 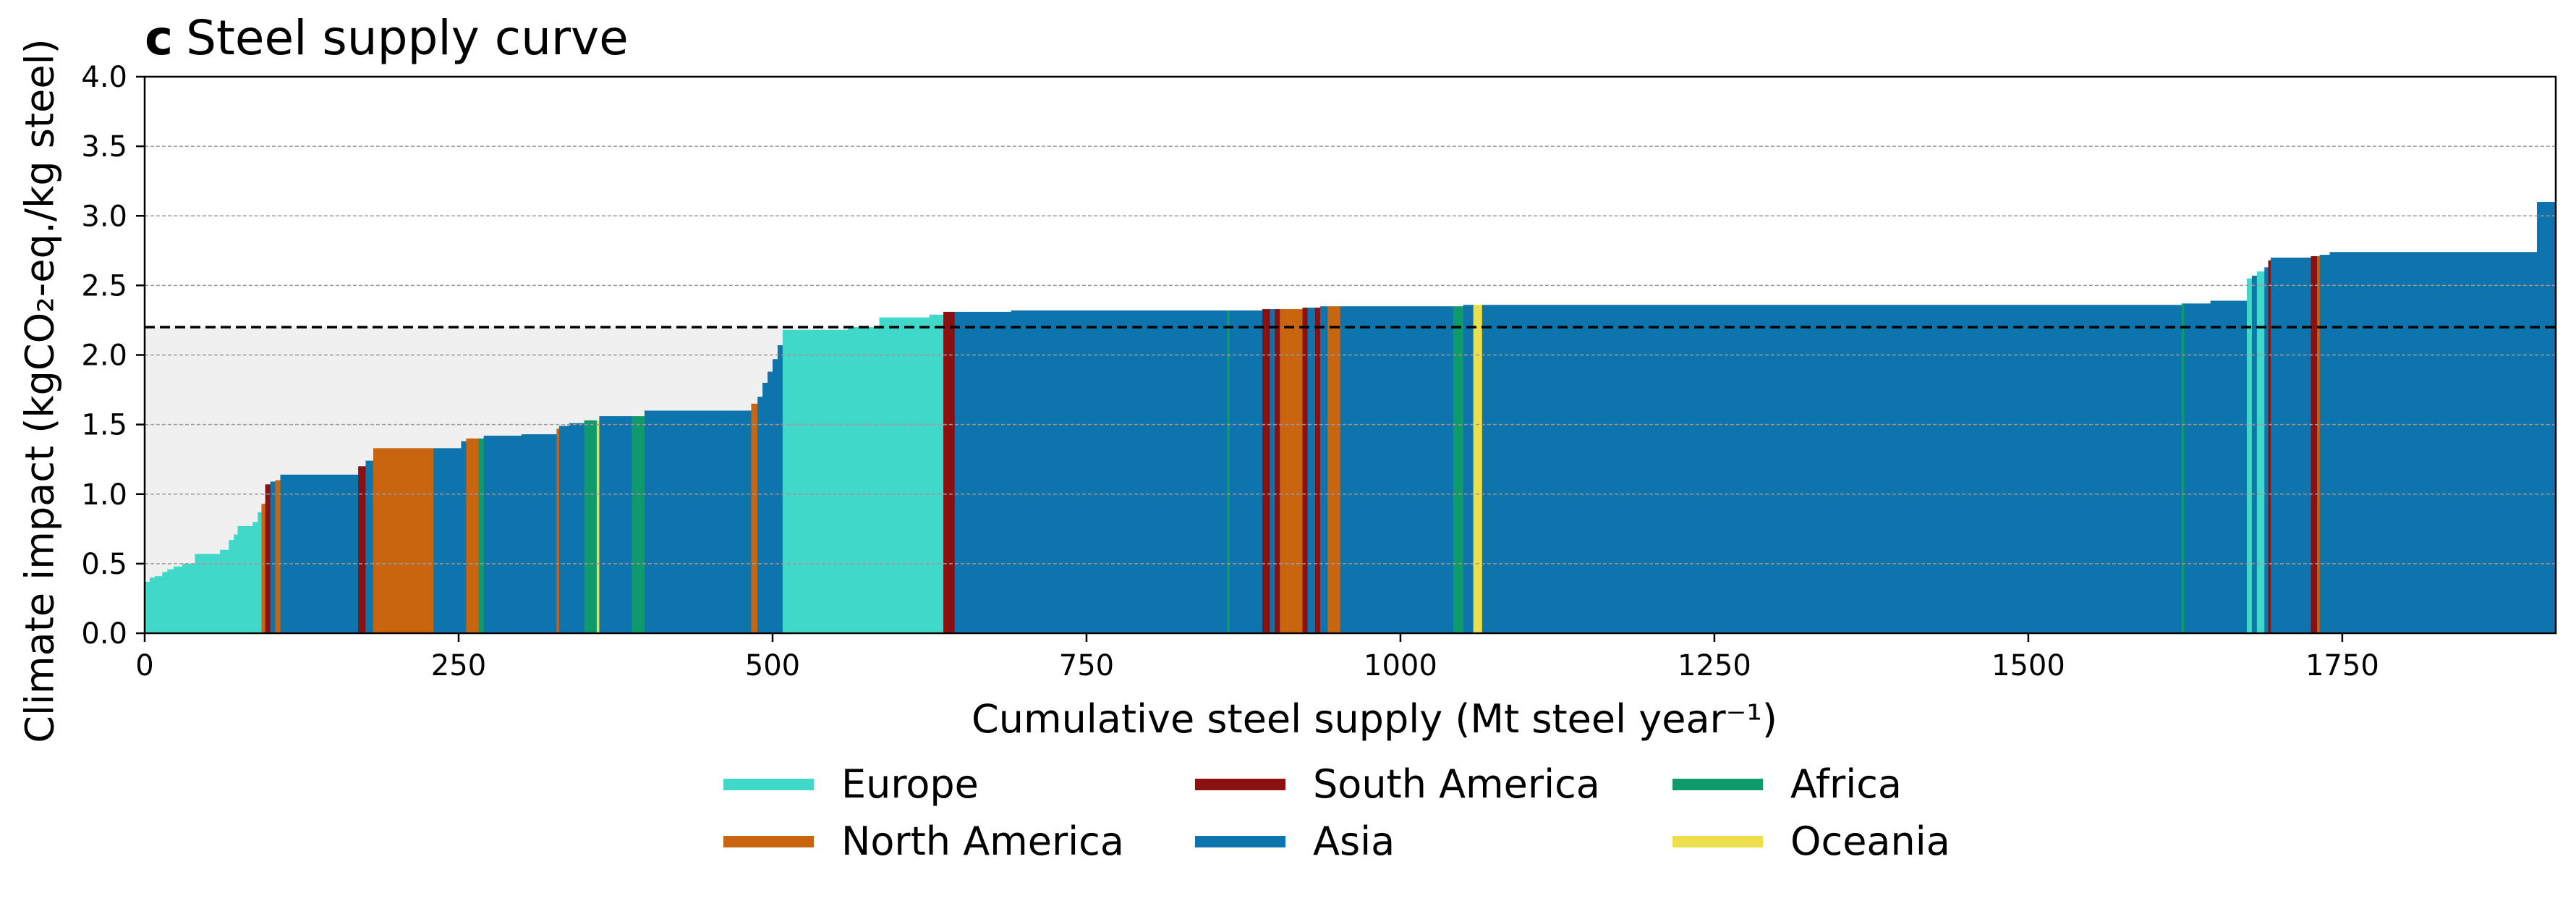 What do you see at coordinates (1787, 784) in the screenshot?
I see `legend-item: Africa` at bounding box center [1787, 784].